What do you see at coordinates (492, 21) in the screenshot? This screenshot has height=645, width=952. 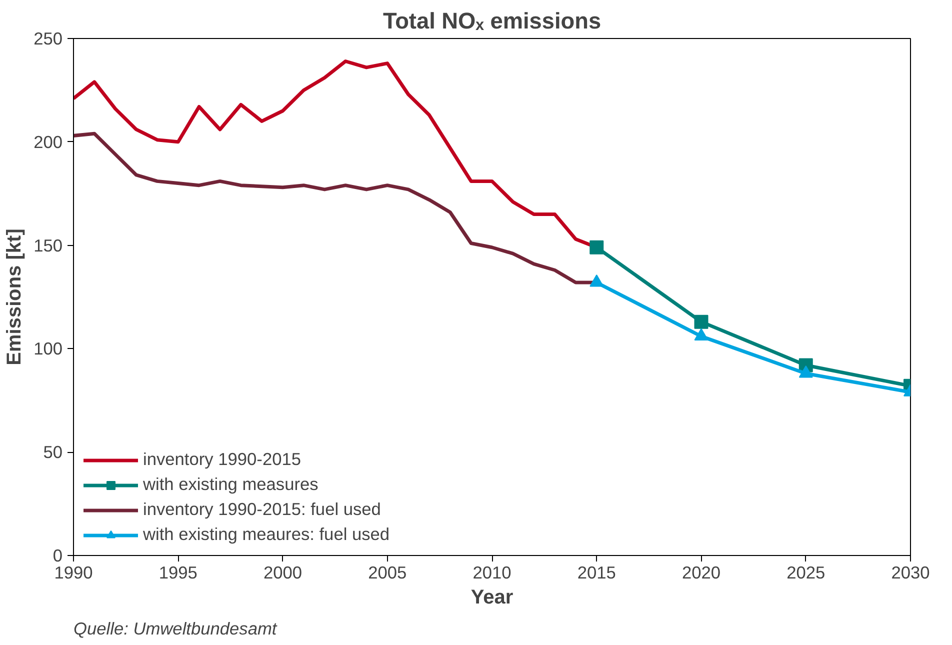 I see `chart-title: Total NOₓ emissions` at bounding box center [492, 21].